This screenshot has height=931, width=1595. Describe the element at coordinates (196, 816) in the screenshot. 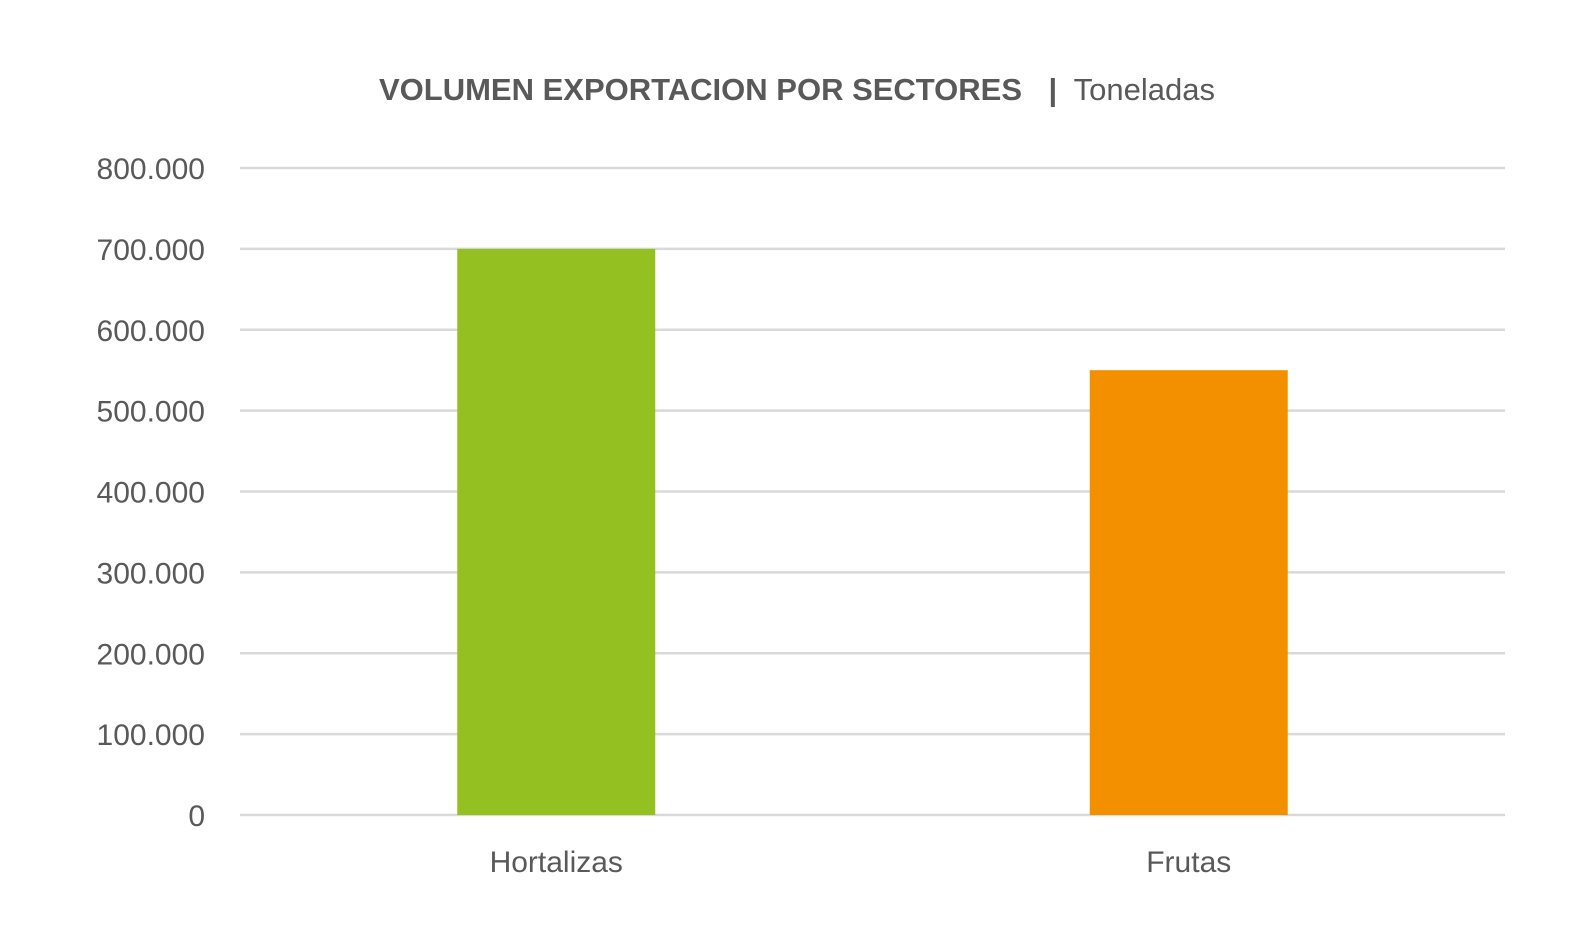

I see `y-tick-label: 0` at that location.